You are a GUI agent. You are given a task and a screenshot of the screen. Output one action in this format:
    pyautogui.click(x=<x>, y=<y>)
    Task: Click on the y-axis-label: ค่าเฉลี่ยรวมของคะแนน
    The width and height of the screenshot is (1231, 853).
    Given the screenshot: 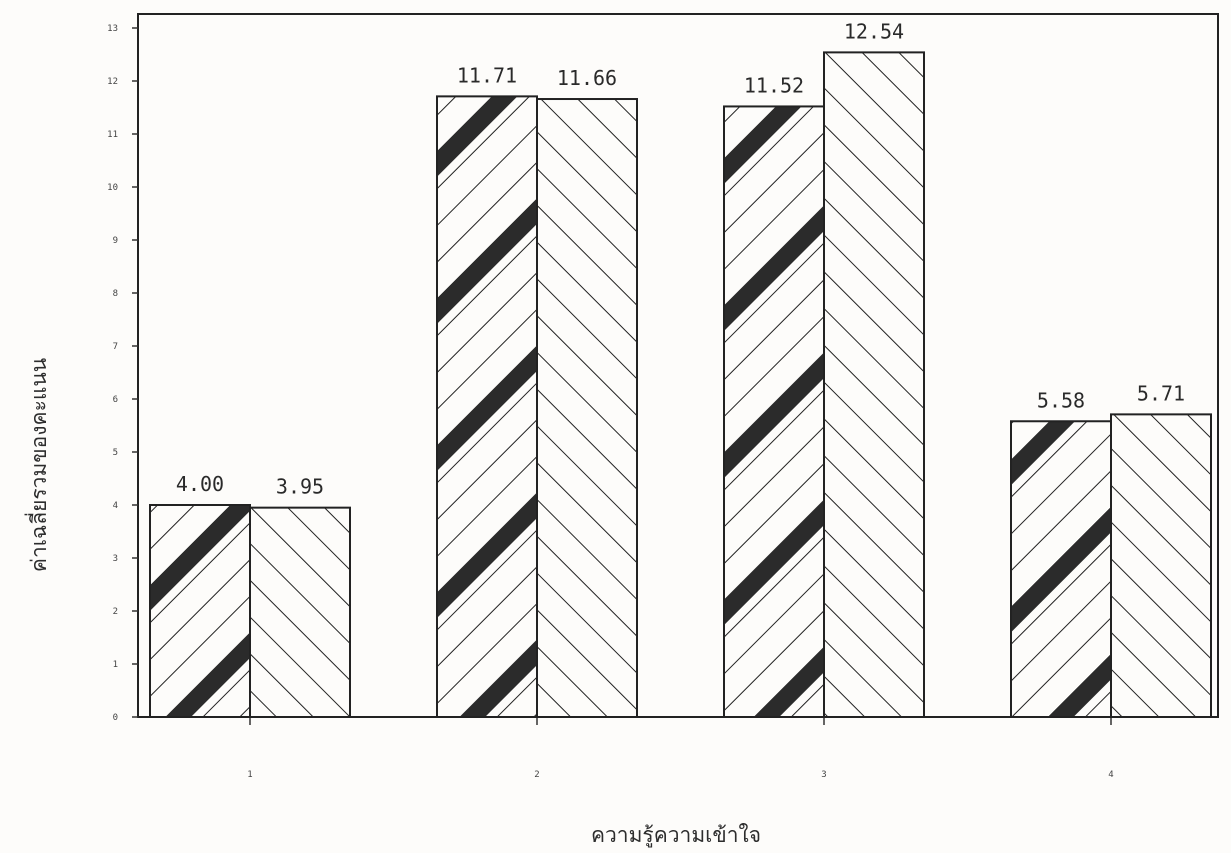 What is the action you would take?
    pyautogui.click(x=37, y=465)
    